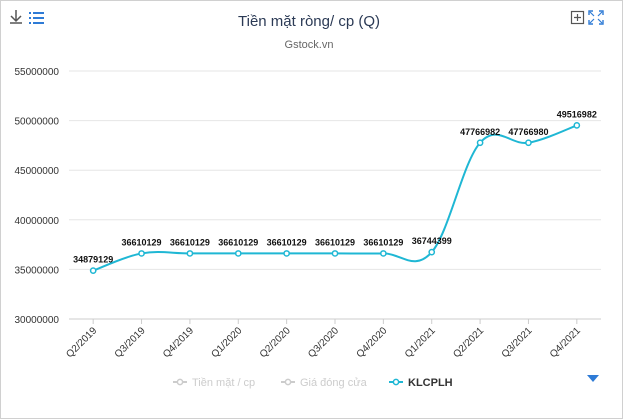 The width and height of the screenshot is (623, 419). Describe the element at coordinates (275, 342) in the screenshot. I see `x-tick-label: Q2/2020` at that location.